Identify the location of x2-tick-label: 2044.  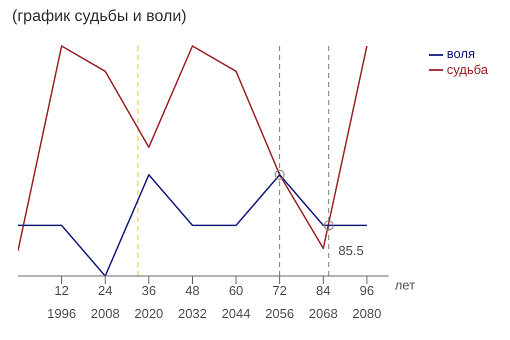
(236, 313).